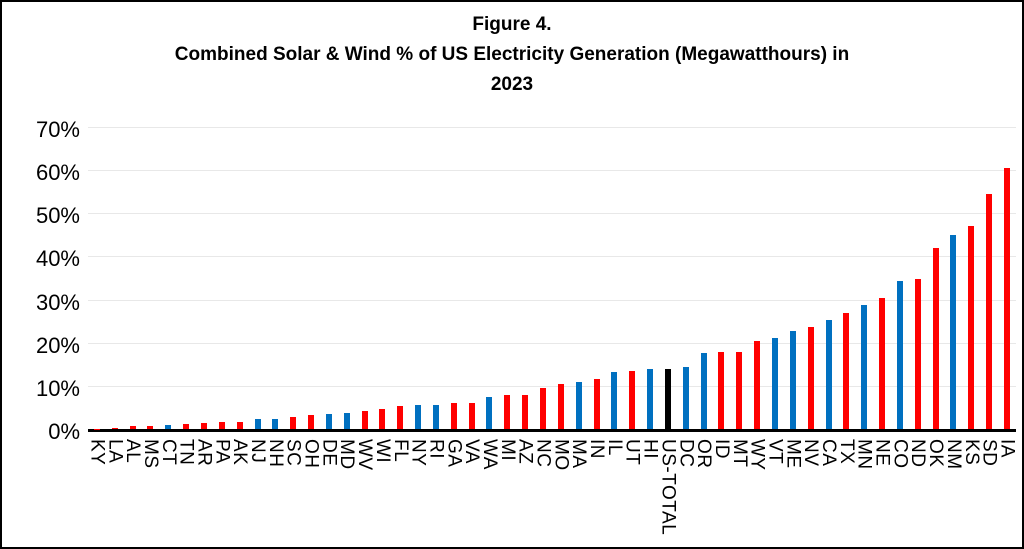 The height and width of the screenshot is (549, 1024). I want to click on bar-az, so click(525, 411).